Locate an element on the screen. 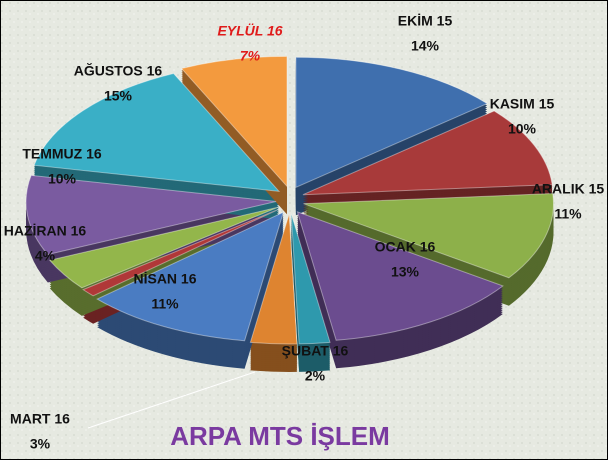  slice-label: HAZİRAN 16 is located at coordinates (45, 231).